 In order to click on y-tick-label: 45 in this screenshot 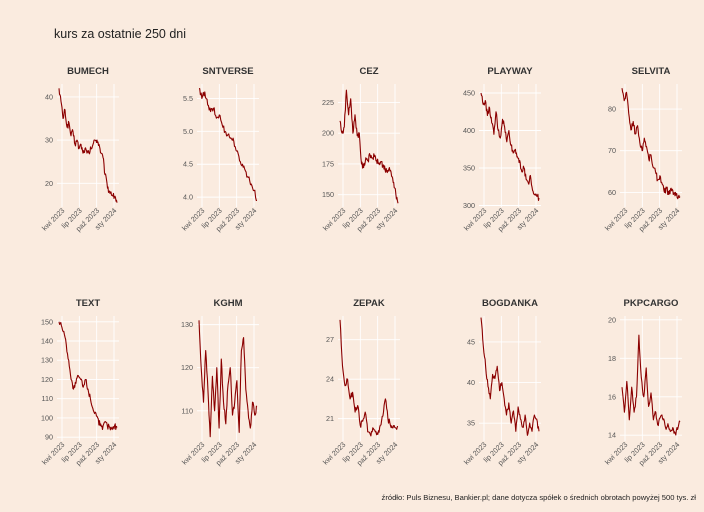, I will do `click(471, 341)`.